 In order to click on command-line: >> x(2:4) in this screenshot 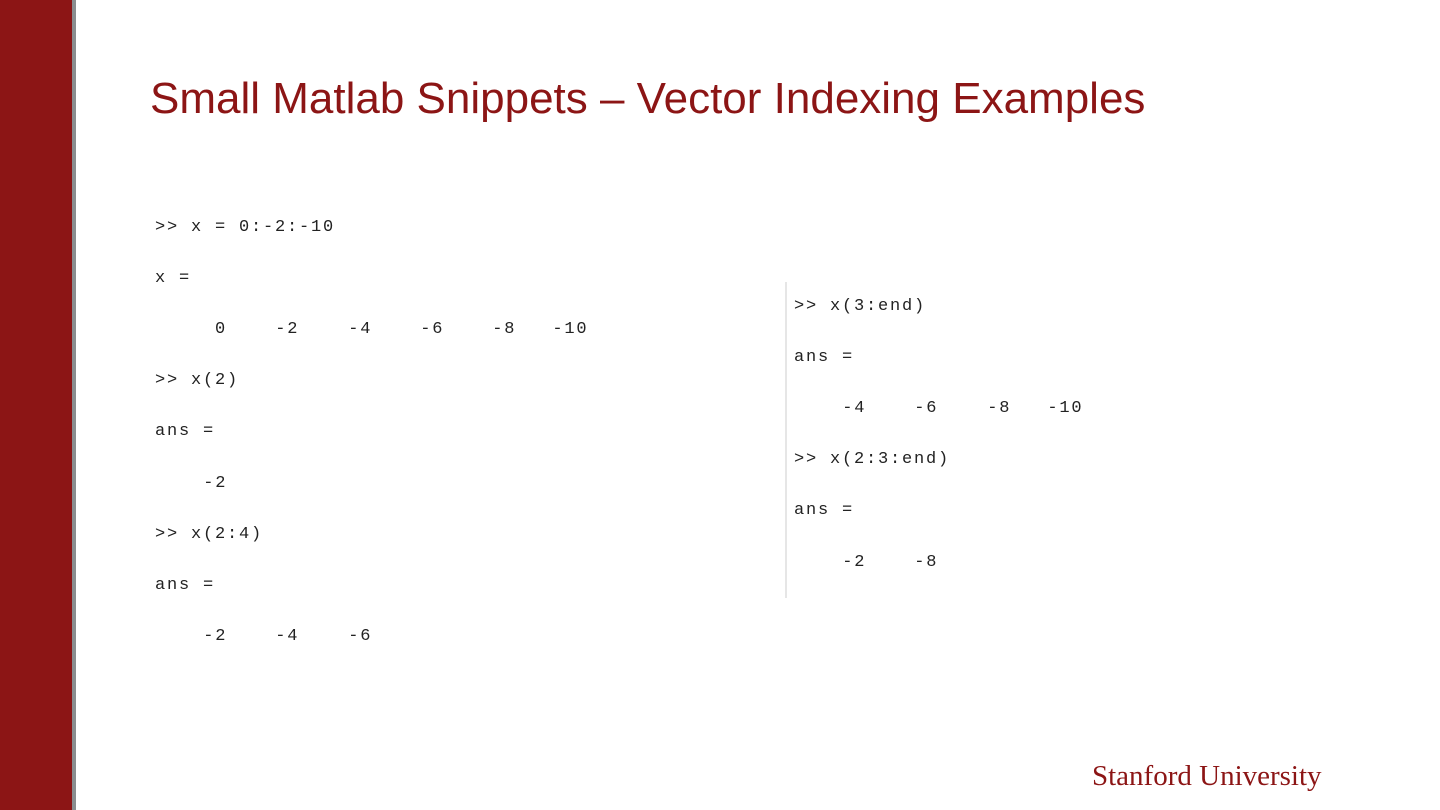, I will do `click(209, 534)`.